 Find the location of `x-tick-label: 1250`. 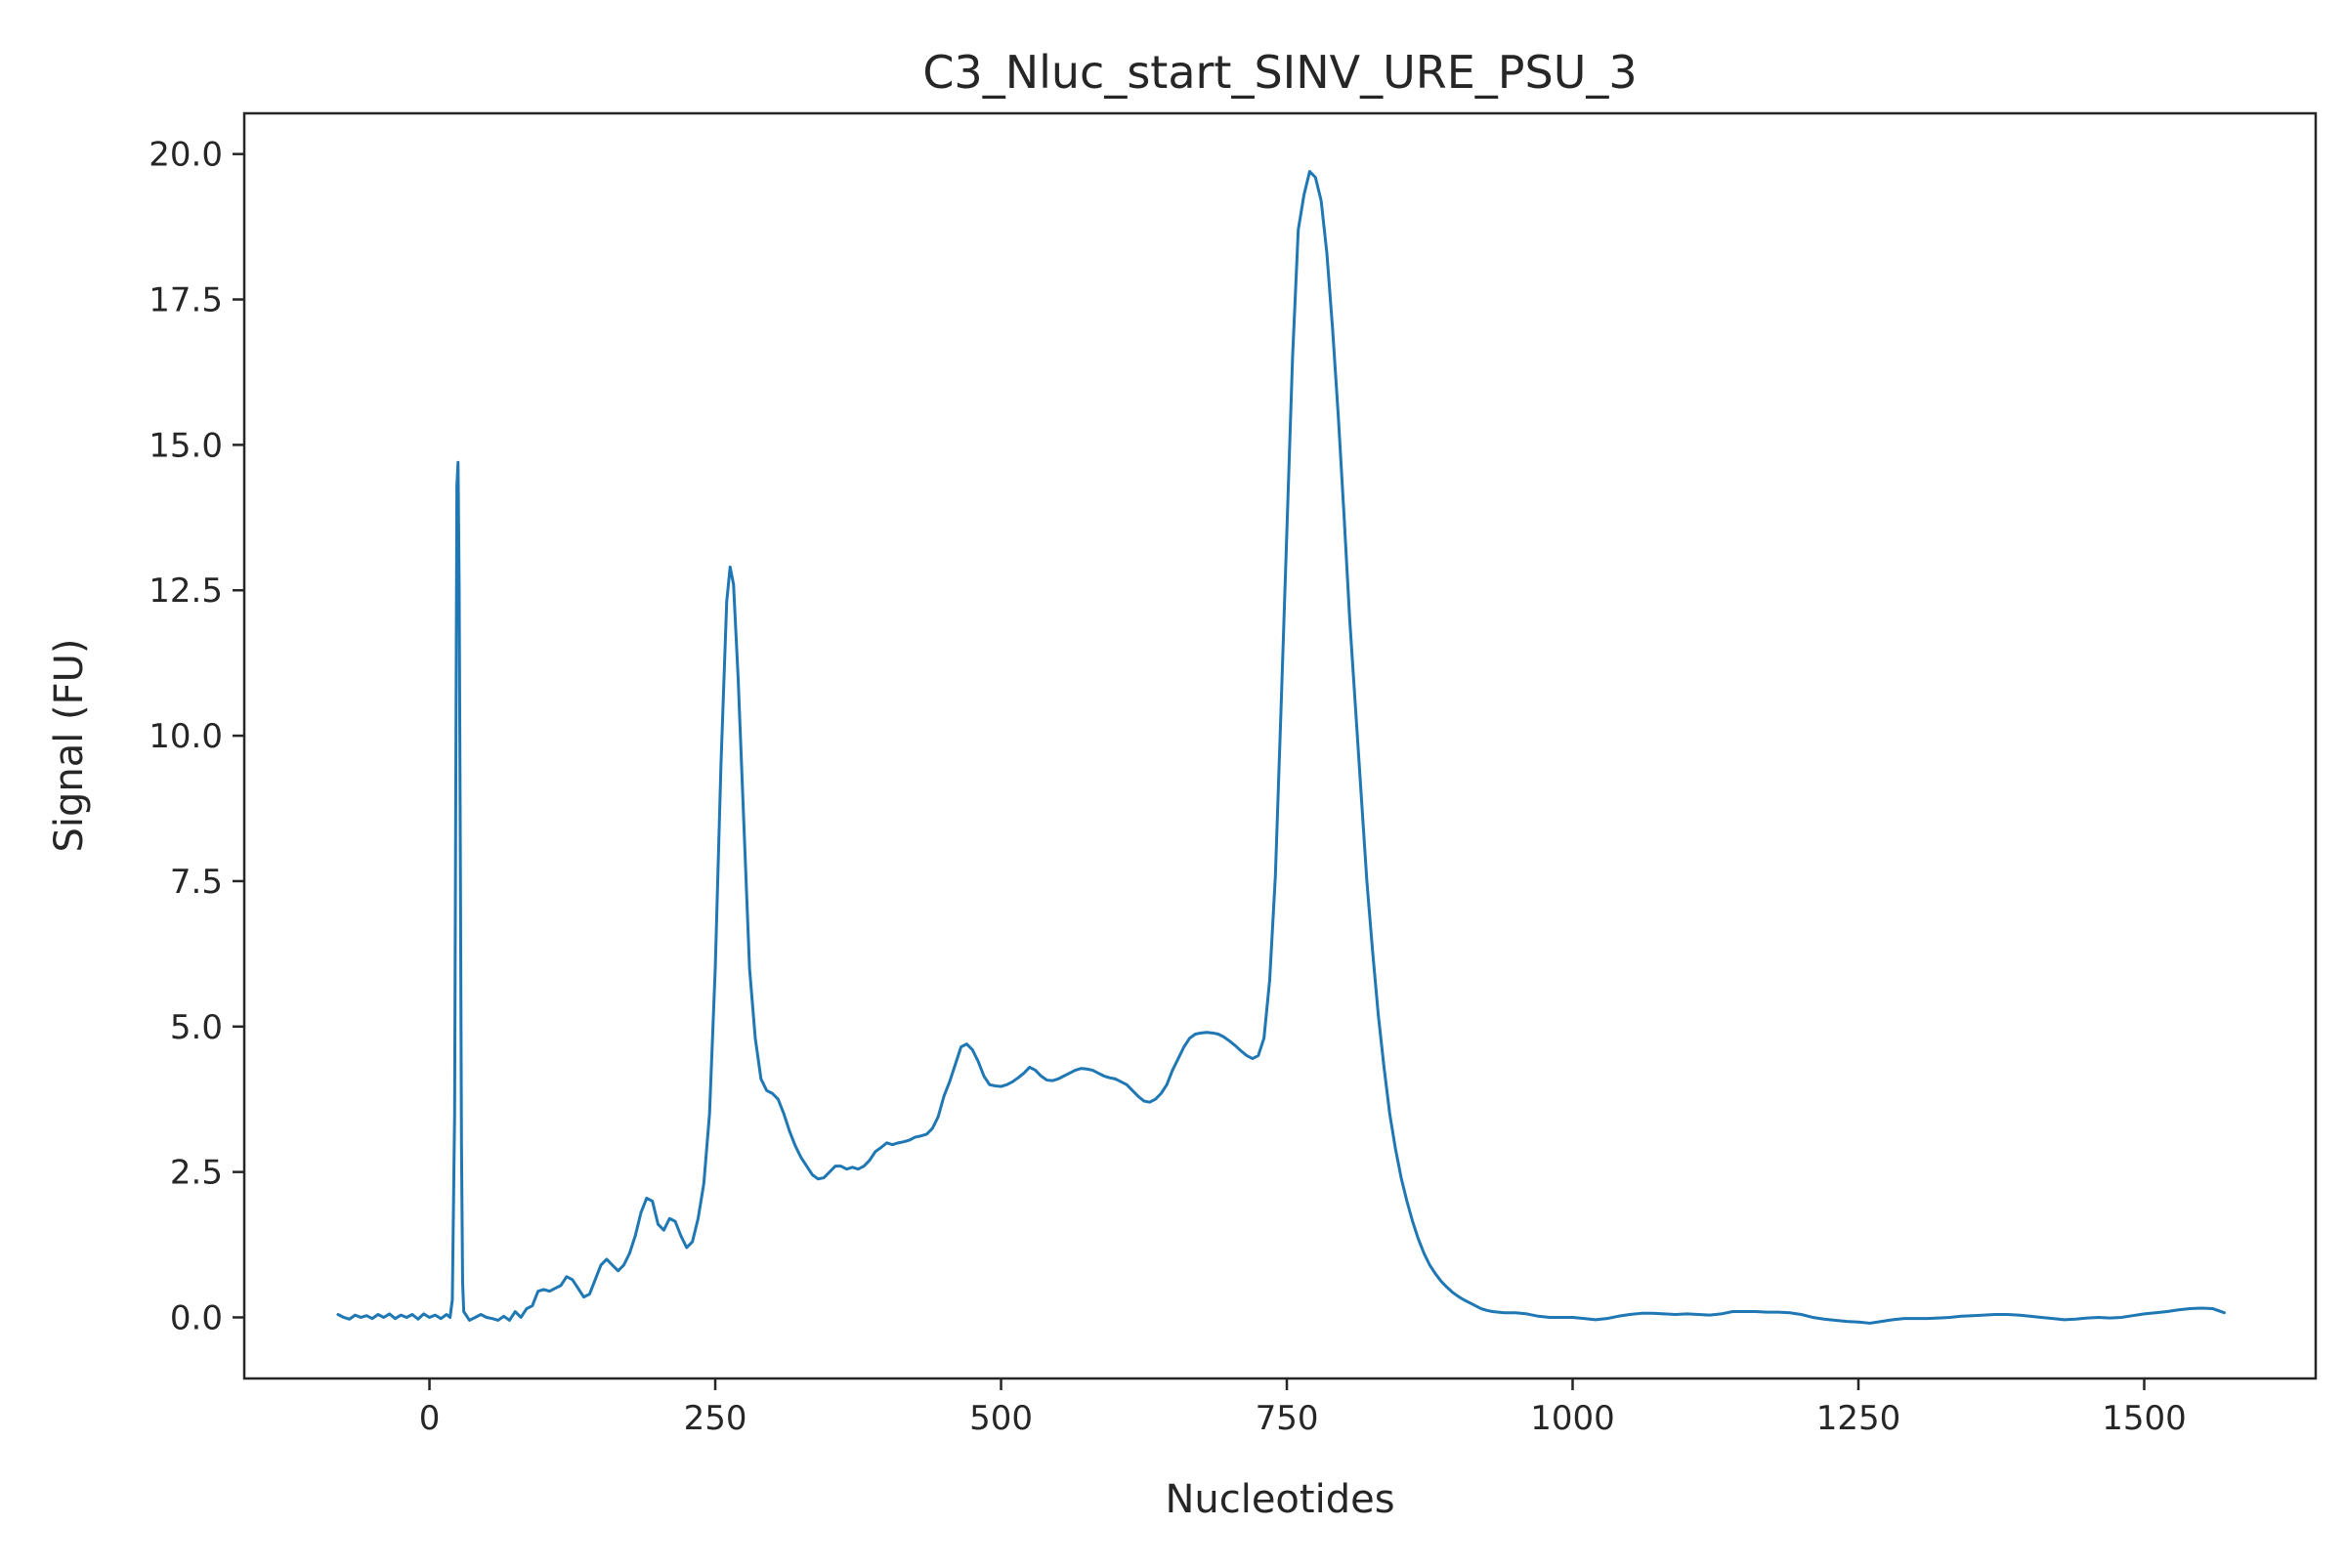

x-tick-label: 1250 is located at coordinates (1858, 1418).